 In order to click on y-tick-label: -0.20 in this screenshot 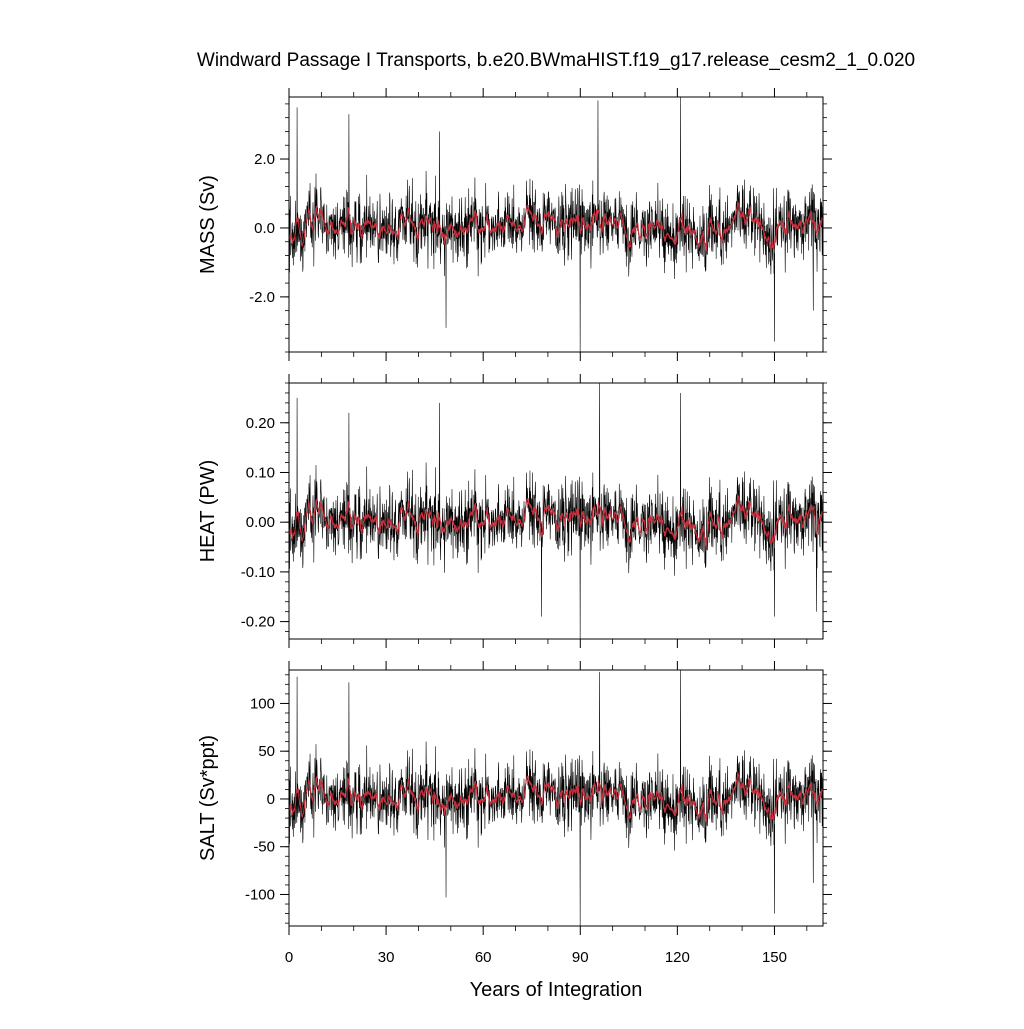, I will do `click(258, 622)`.